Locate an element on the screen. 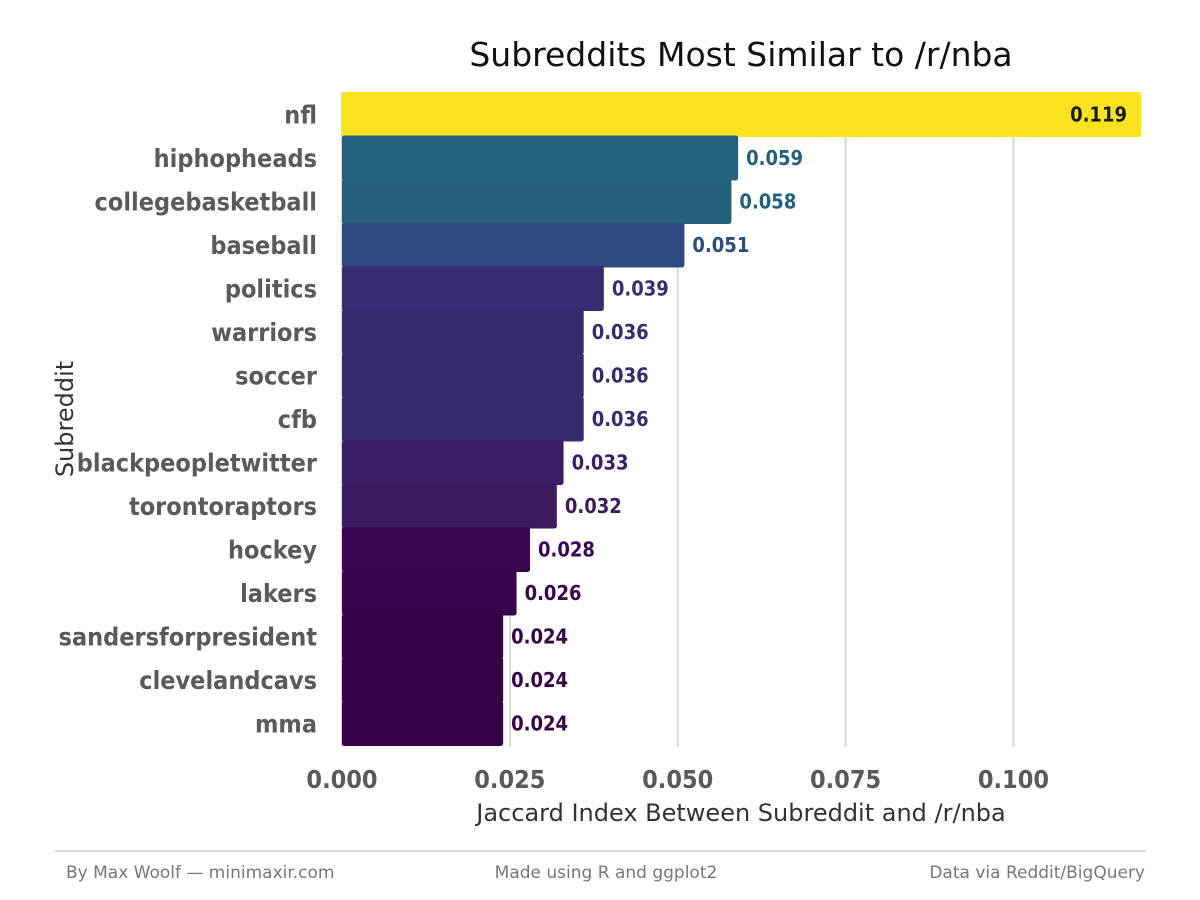 Image resolution: width=1200 pixels, height=900 pixels. value-label-hockey: 0.028 is located at coordinates (566, 550).